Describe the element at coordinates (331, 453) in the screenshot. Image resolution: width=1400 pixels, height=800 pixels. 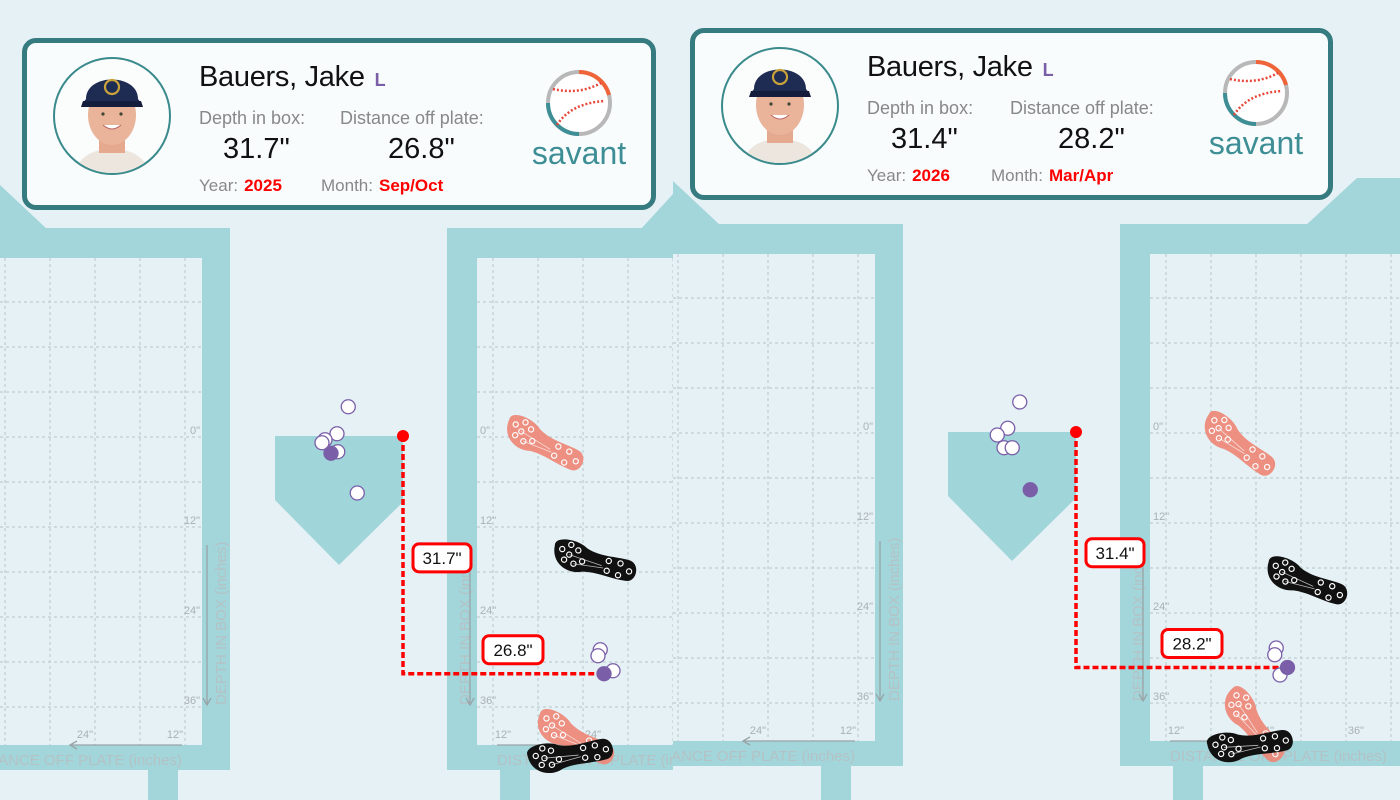
I see `average-point` at that location.